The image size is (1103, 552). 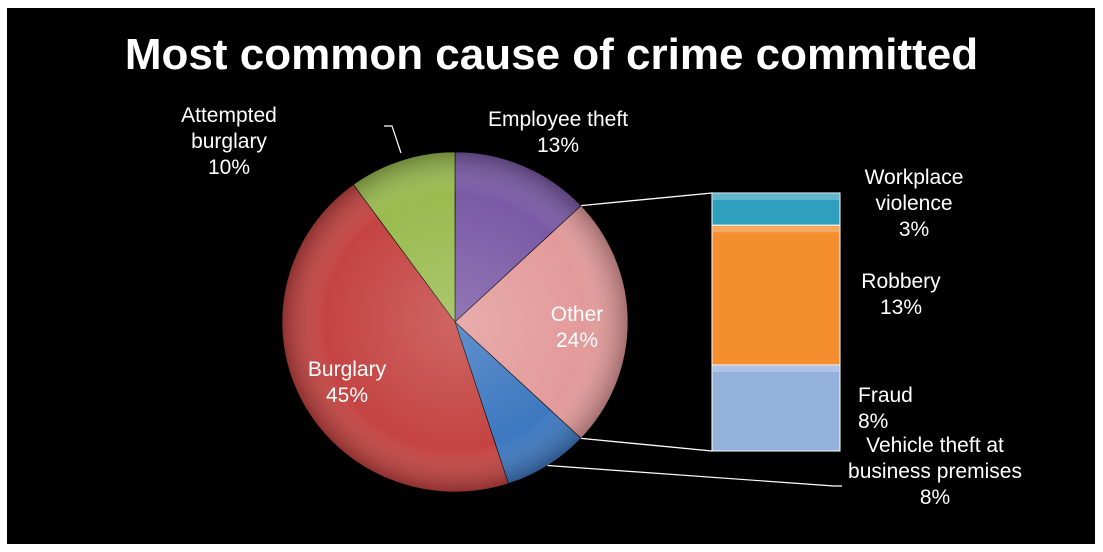 I want to click on leader-line-vehicle-theft, so click(x=694, y=475).